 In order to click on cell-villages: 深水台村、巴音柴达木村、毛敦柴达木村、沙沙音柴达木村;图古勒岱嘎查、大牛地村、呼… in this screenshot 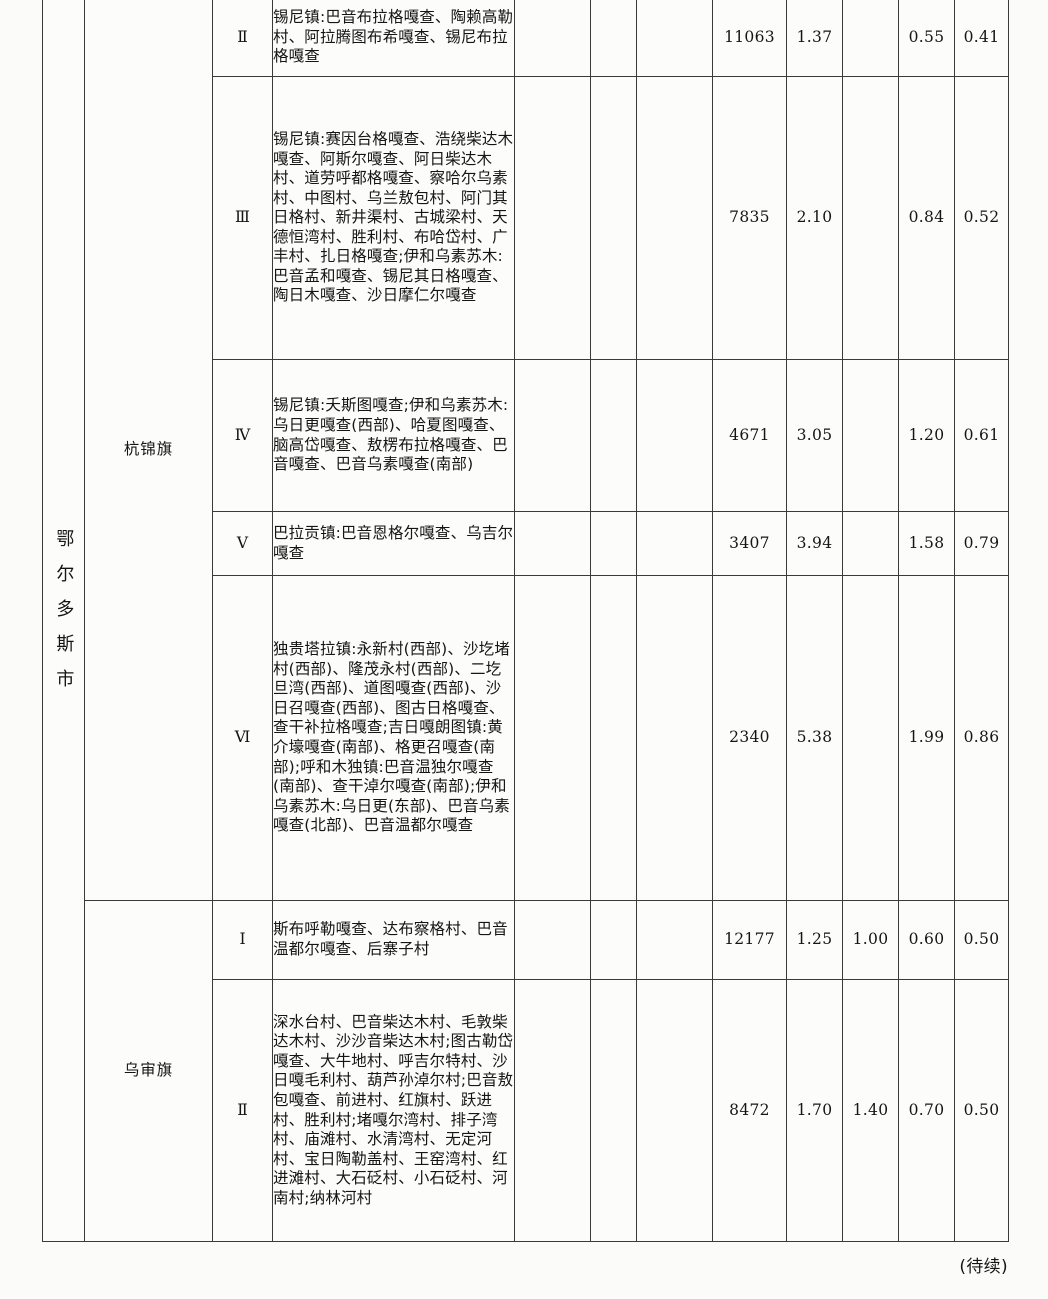, I will do `click(393, 1110)`.